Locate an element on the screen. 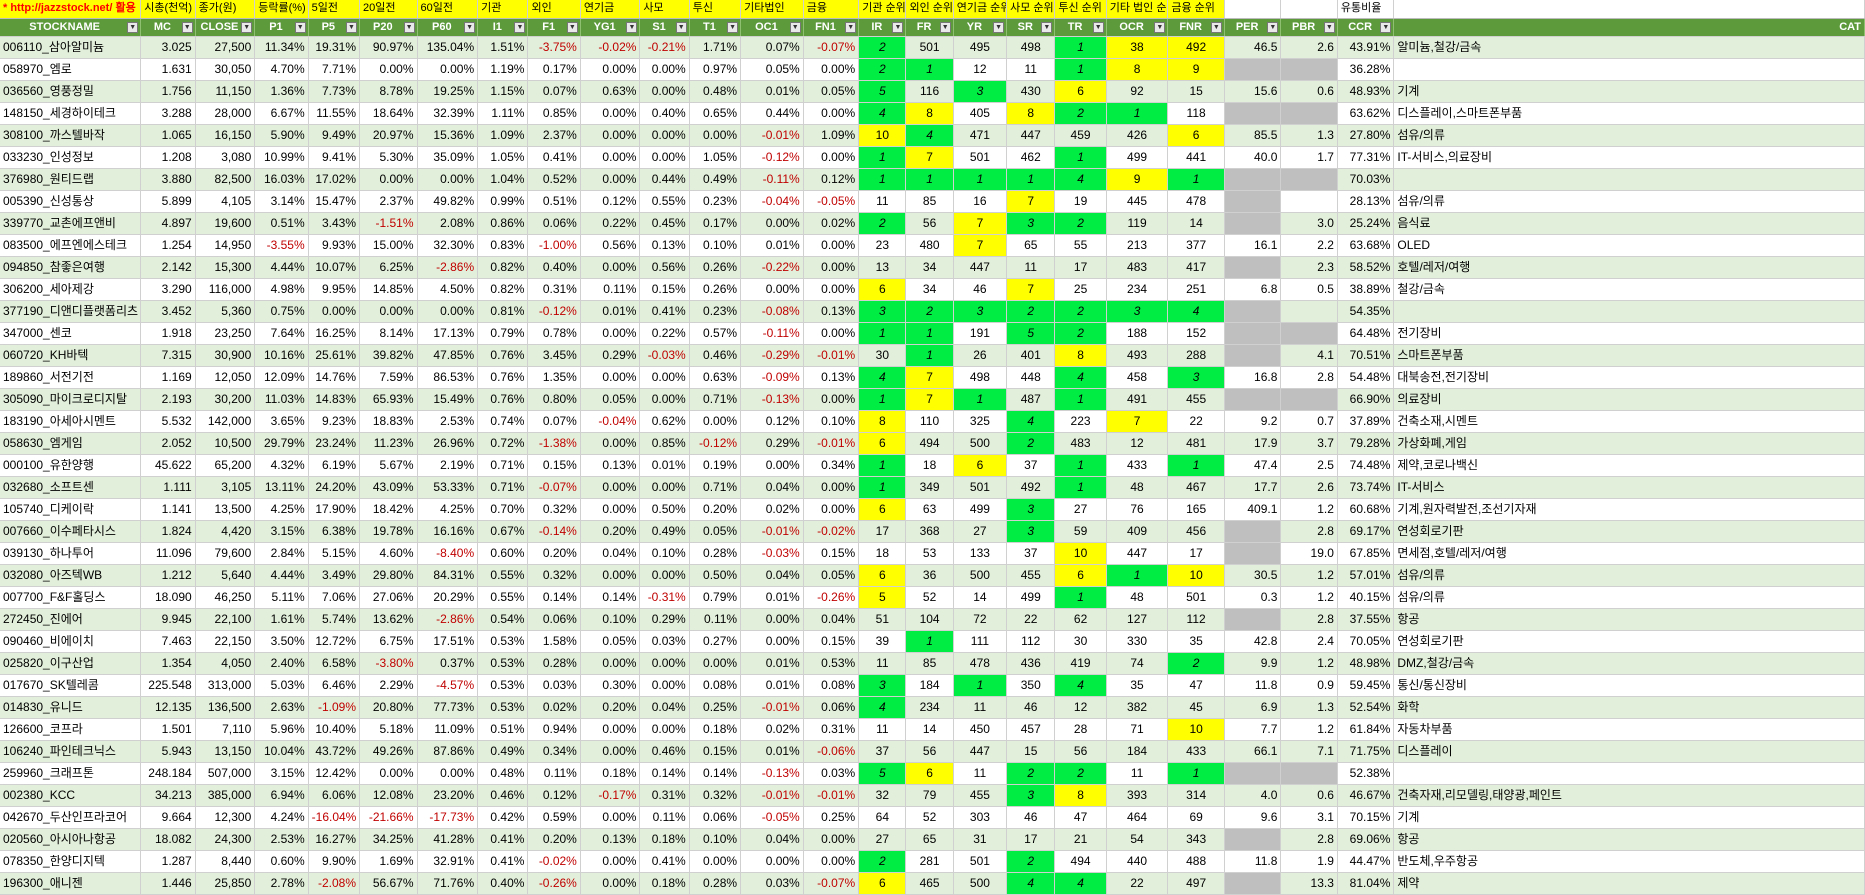  cell-fr: 494 is located at coordinates (929, 443).